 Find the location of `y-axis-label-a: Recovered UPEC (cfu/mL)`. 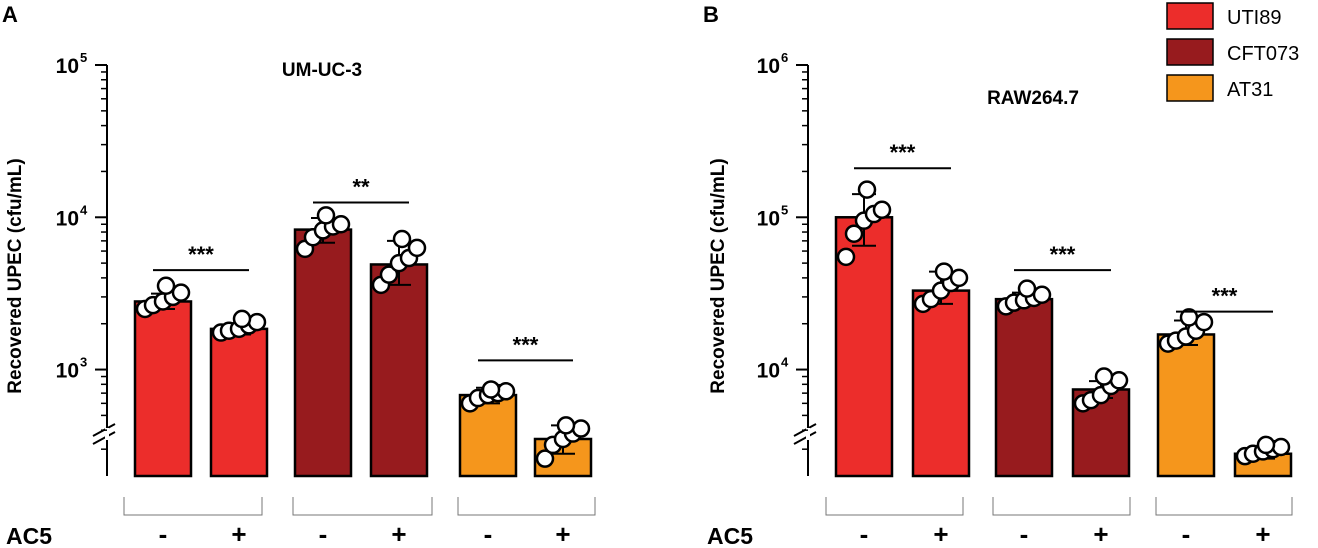

y-axis-label-a: Recovered UPEC (cfu/mL) is located at coordinates (15, 275).